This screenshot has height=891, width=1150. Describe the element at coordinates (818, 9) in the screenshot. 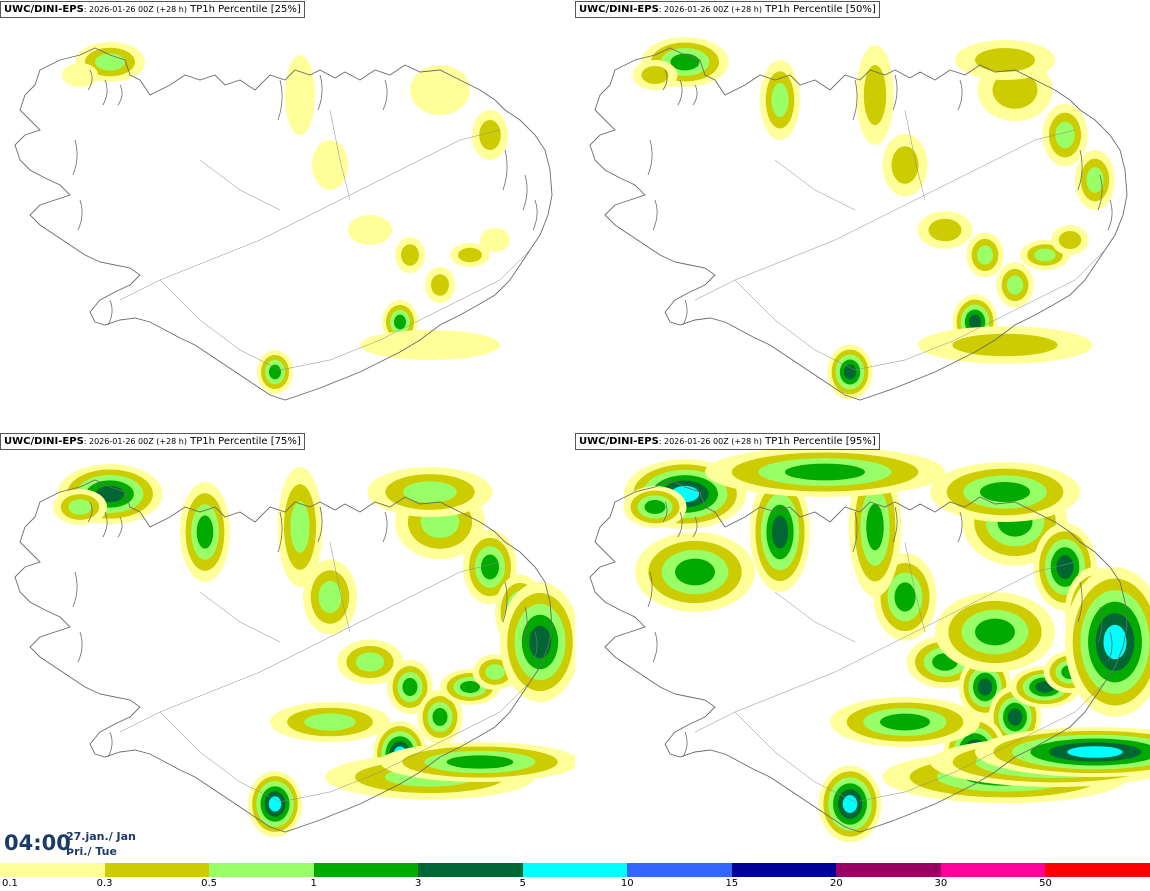

I see `field-name: TP1h Percentile [50%]` at that location.